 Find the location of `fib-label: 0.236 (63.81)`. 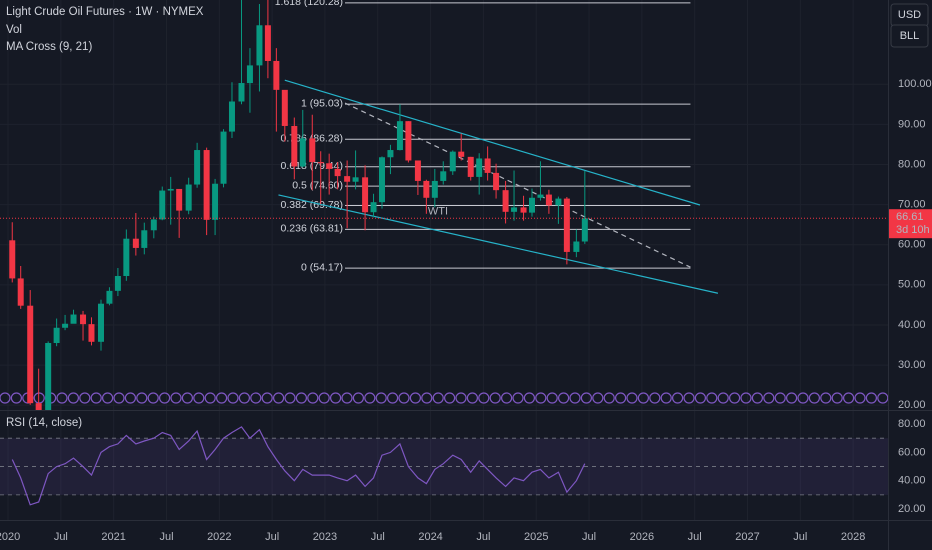

fib-label: 0.236 (63.81) is located at coordinates (312, 229).